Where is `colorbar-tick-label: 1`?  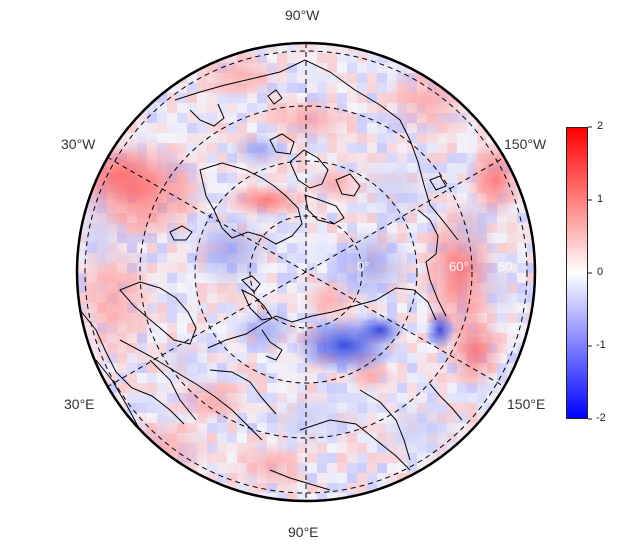 colorbar-tick-label: 1 is located at coordinates (600, 199).